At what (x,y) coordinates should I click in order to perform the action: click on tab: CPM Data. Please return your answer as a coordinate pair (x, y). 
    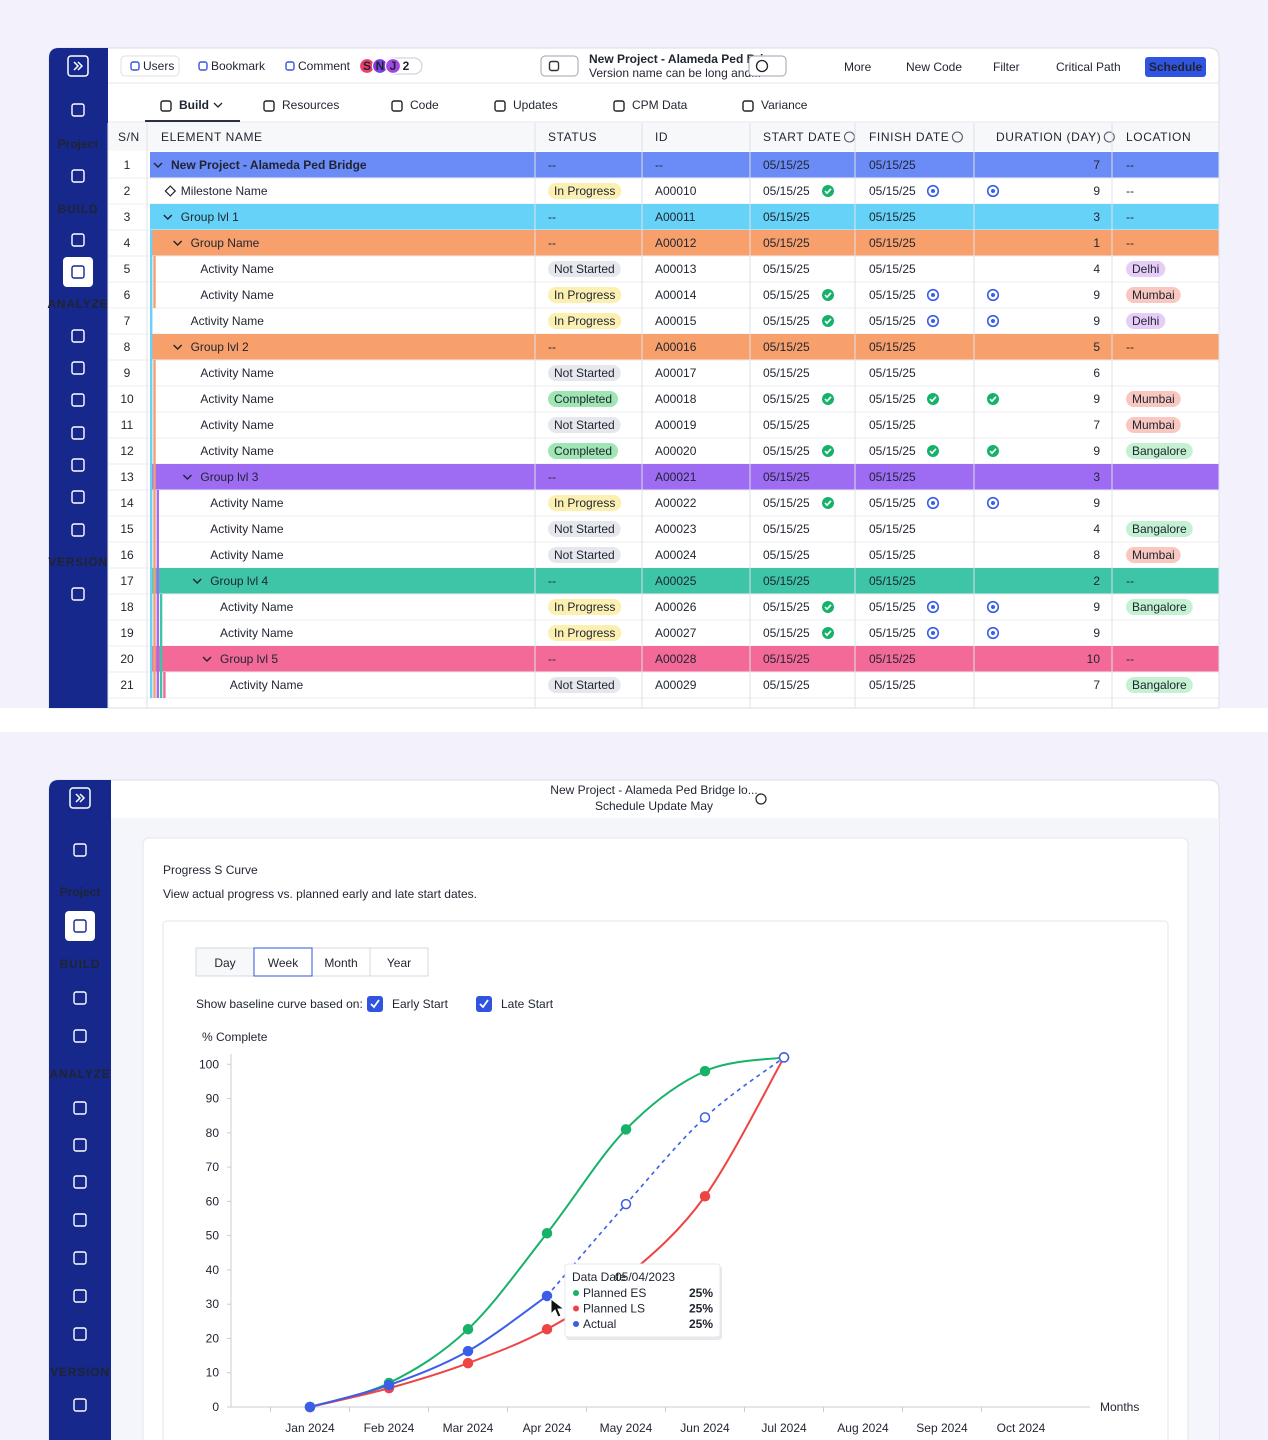
    Looking at the image, I should click on (660, 105).